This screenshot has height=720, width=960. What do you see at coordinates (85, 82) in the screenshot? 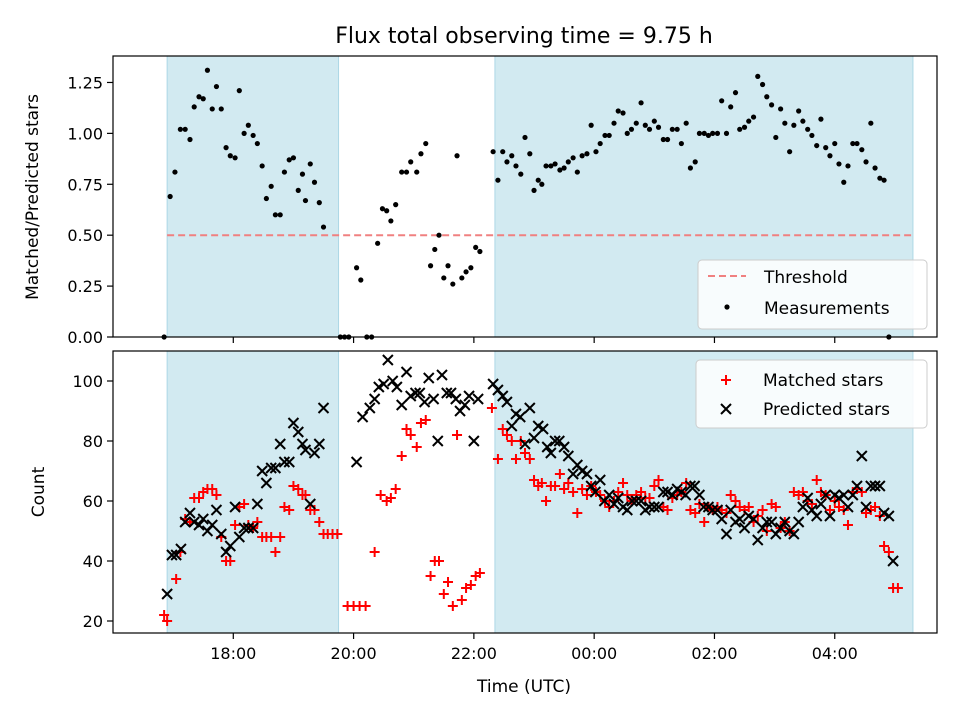
I see `y-tick-label: 1.25` at bounding box center [85, 82].